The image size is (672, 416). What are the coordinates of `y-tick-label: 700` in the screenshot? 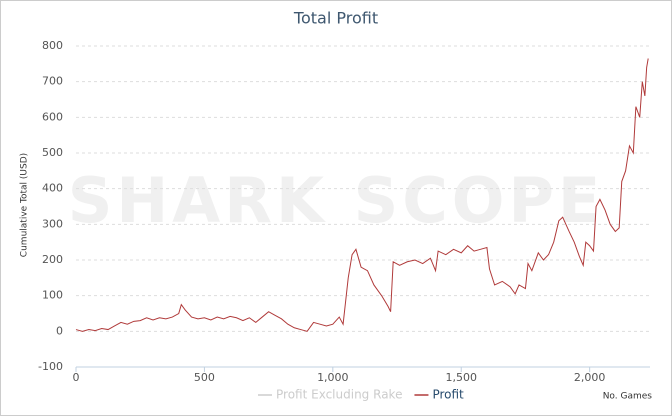 It's located at (52, 81).